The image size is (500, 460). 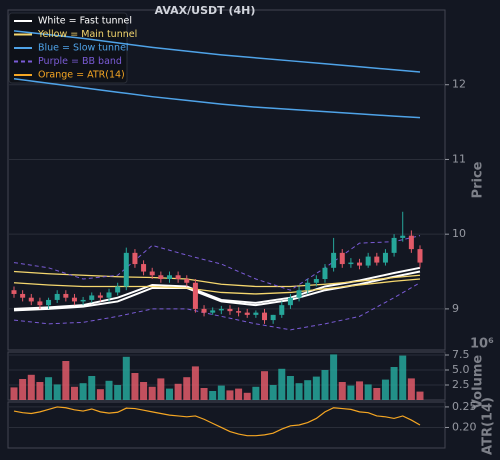 I want to click on atr-panel, so click(x=226, y=425).